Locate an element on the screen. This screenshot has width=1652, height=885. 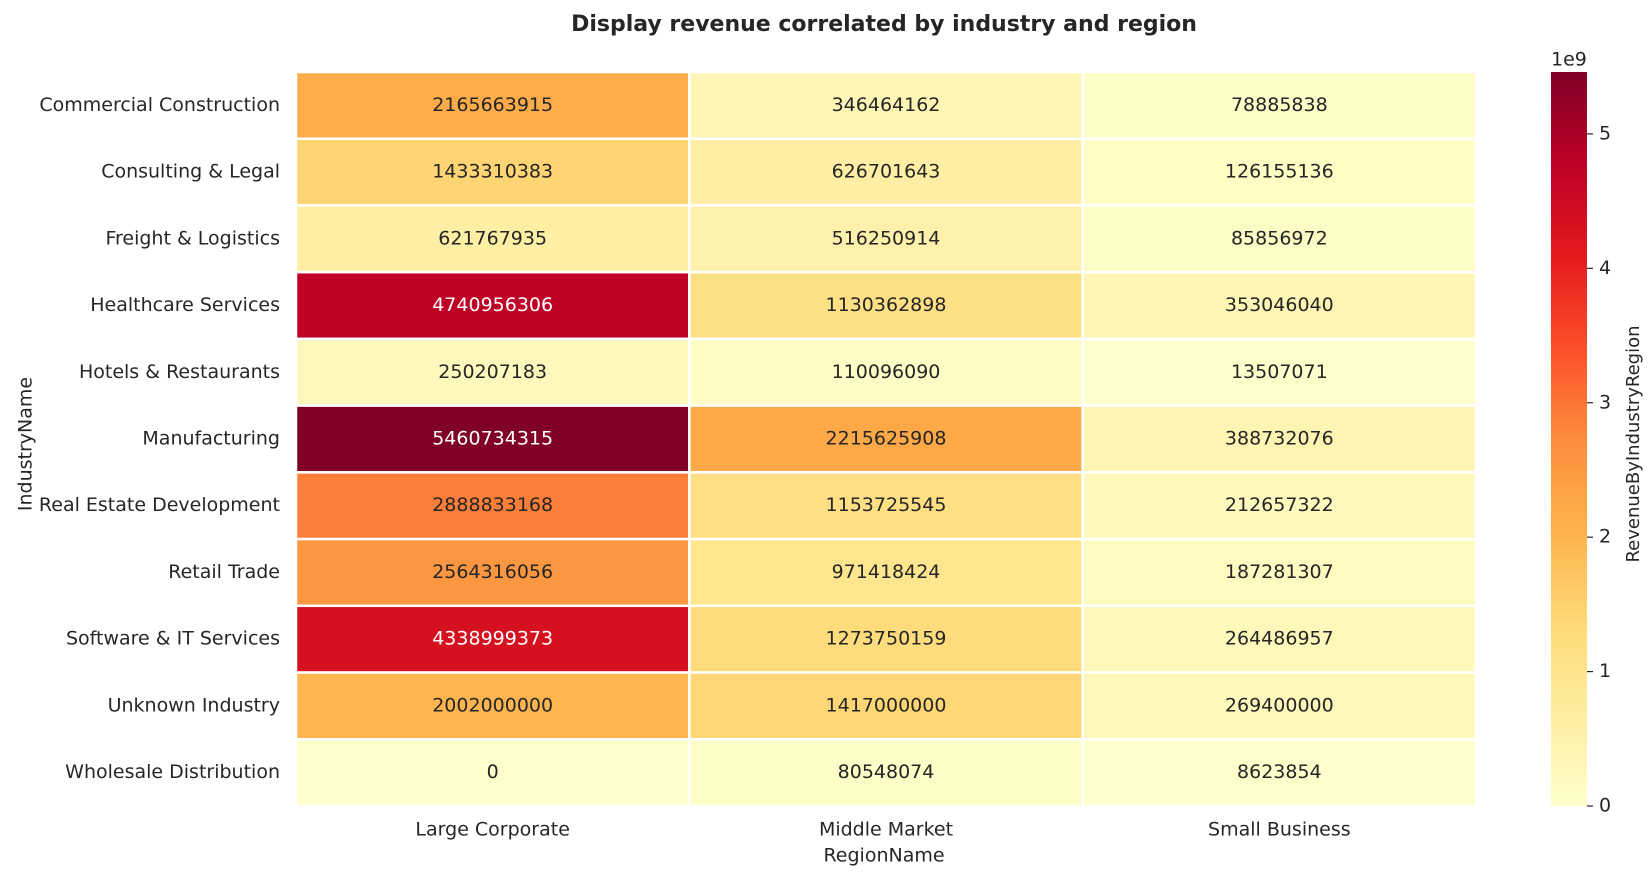
cell-value-label: 85856972 is located at coordinates (1279, 238).